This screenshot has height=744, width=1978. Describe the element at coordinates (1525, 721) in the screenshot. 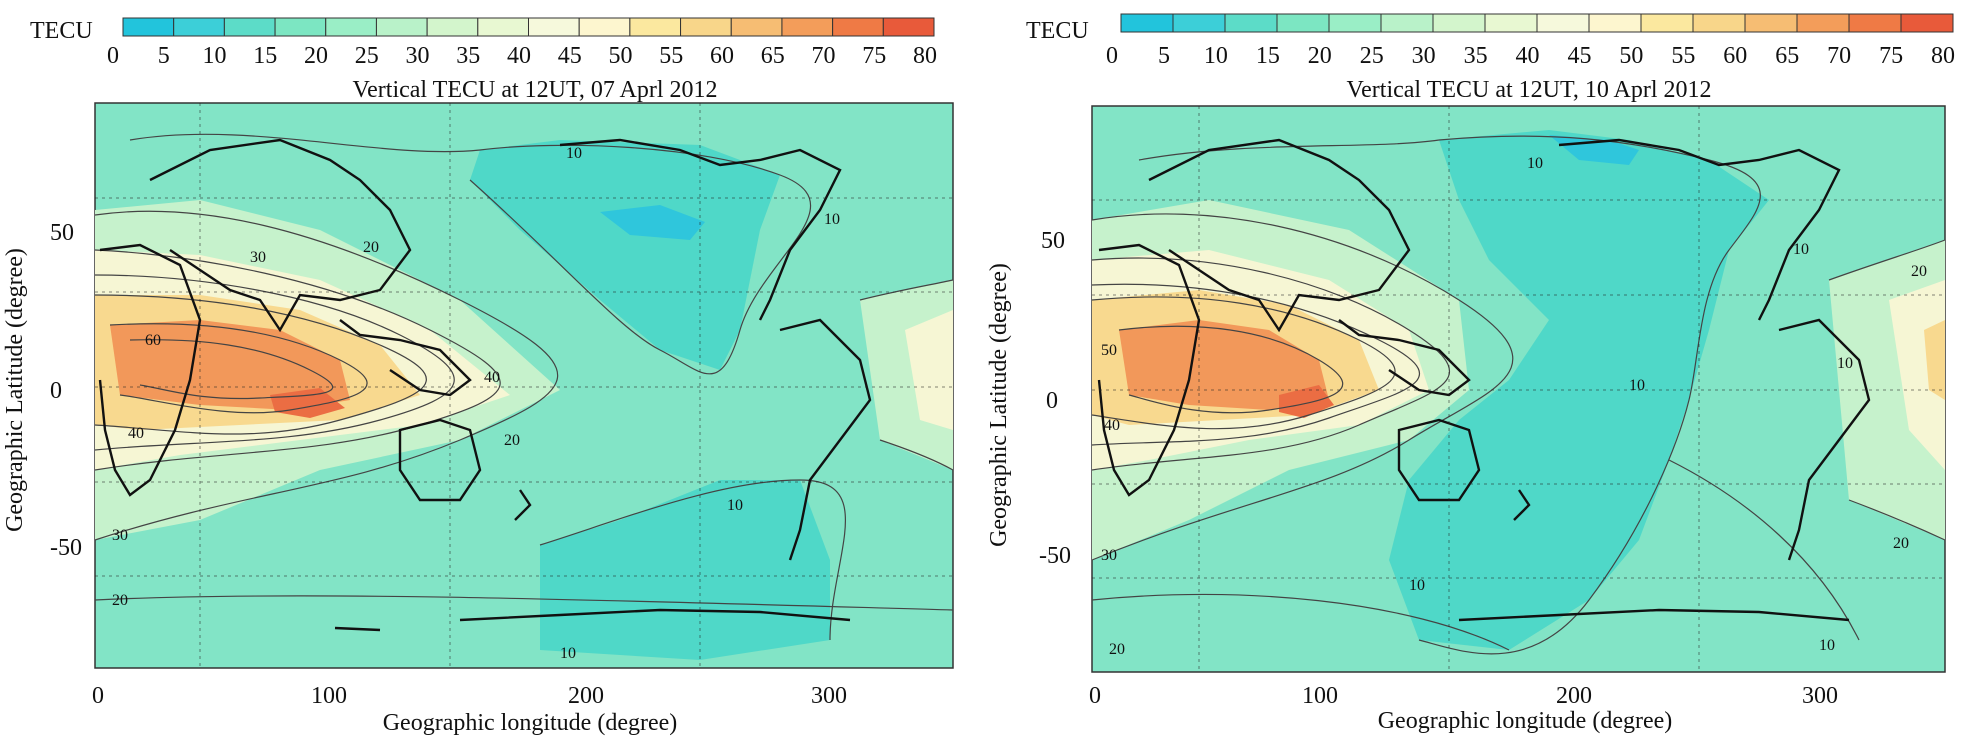

I see `x-axis-label: Geographic longitude (degree)` at that location.